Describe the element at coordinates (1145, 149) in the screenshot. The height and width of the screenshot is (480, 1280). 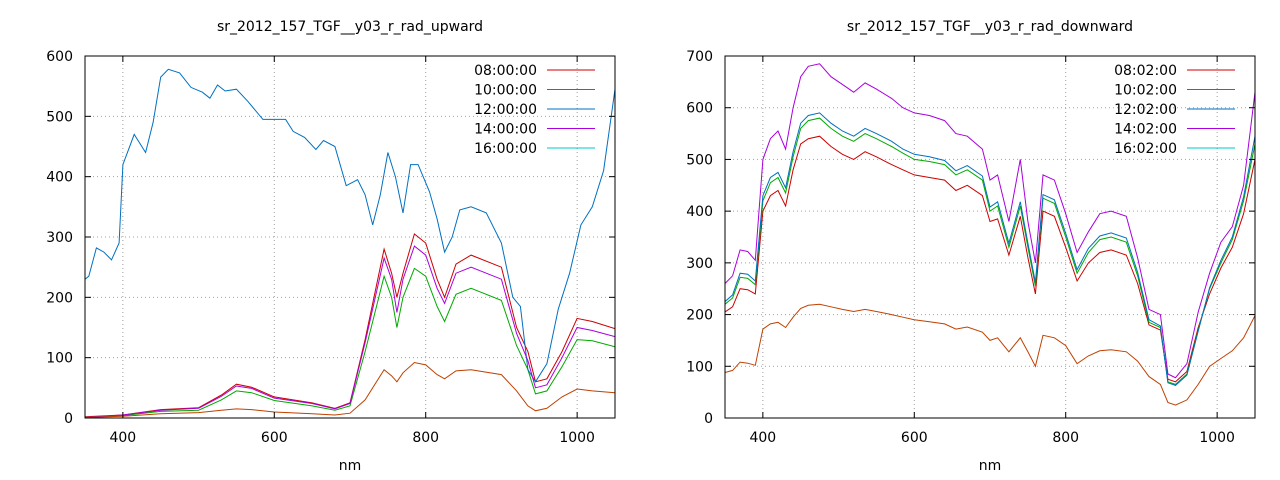
I see `legend-label: 16:02:00` at that location.